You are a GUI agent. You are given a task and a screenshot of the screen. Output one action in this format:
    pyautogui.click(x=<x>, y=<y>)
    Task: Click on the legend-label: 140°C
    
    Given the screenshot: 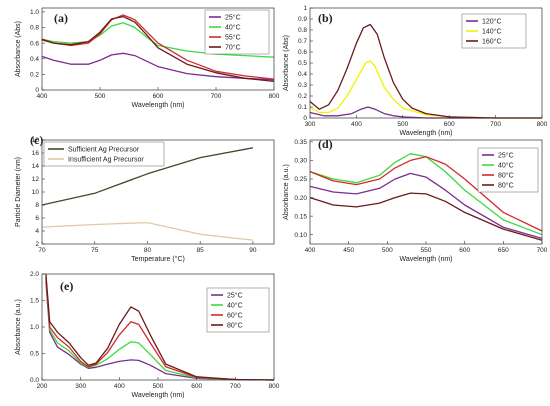 What is the action you would take?
    pyautogui.click(x=492, y=31)
    